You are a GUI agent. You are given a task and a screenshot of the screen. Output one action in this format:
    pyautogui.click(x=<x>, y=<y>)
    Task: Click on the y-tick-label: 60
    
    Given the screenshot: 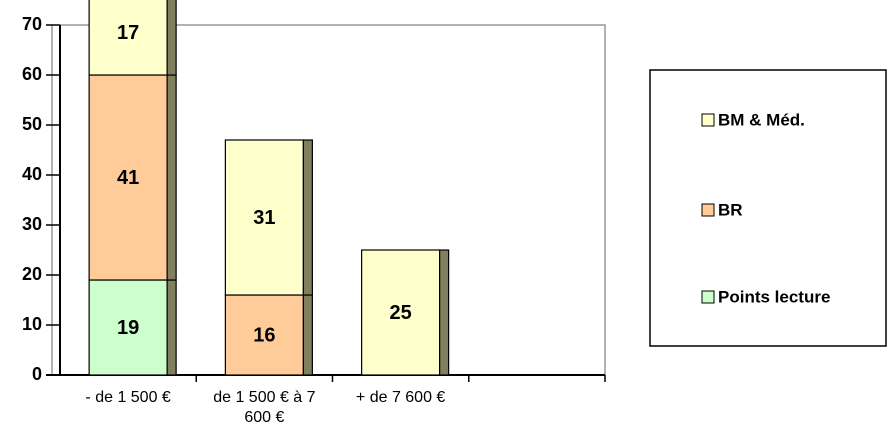 What is the action you would take?
    pyautogui.click(x=32, y=74)
    